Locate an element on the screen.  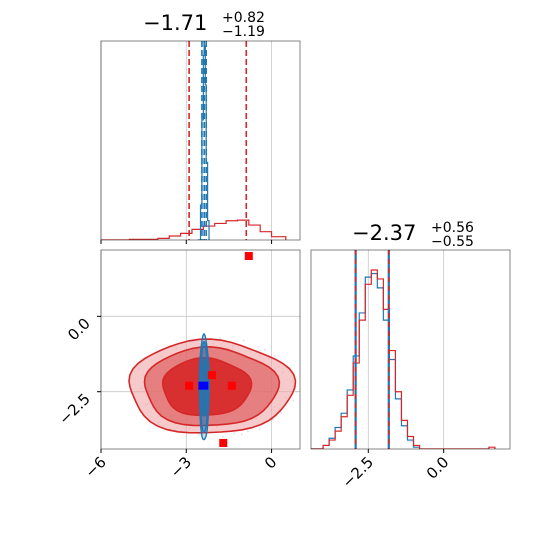
param2-title-median: −2.37 is located at coordinates (384, 233).